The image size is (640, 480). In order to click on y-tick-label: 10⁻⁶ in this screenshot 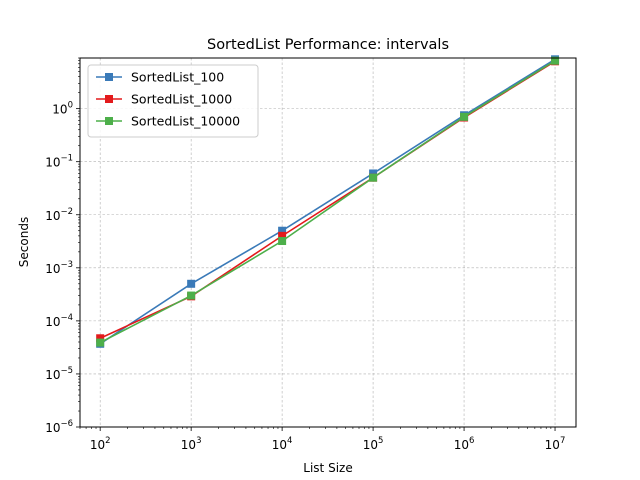, I will do `click(59, 427)`.